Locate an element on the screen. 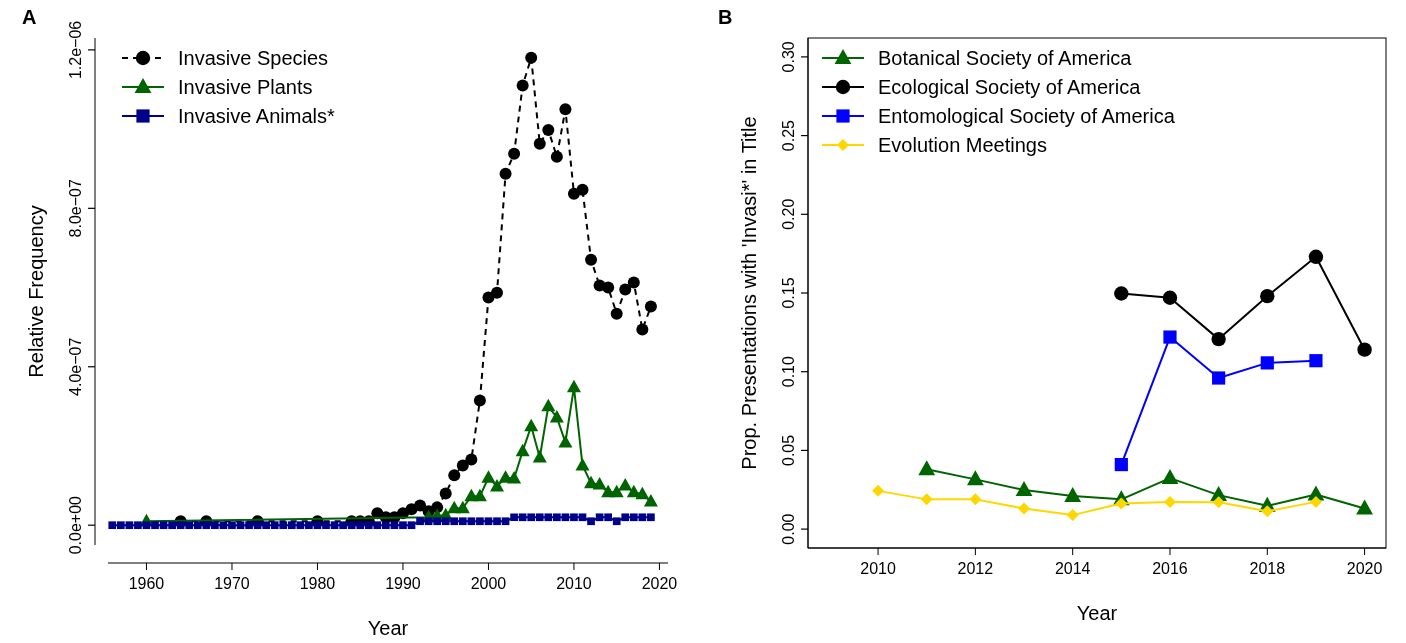 The width and height of the screenshot is (1406, 643). y-tick-label: 0.10 is located at coordinates (788, 372).